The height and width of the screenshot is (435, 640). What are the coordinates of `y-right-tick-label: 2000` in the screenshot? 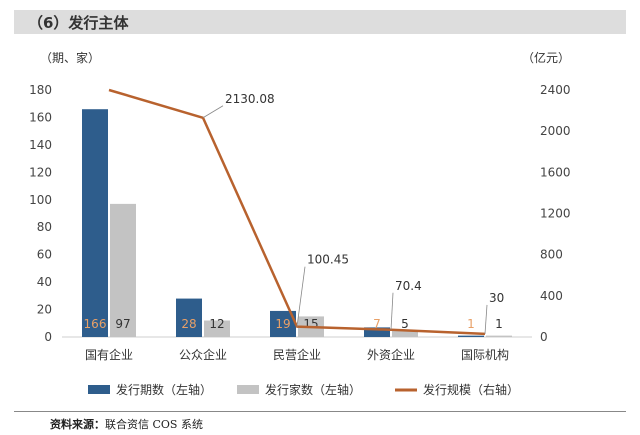 It's located at (555, 131).